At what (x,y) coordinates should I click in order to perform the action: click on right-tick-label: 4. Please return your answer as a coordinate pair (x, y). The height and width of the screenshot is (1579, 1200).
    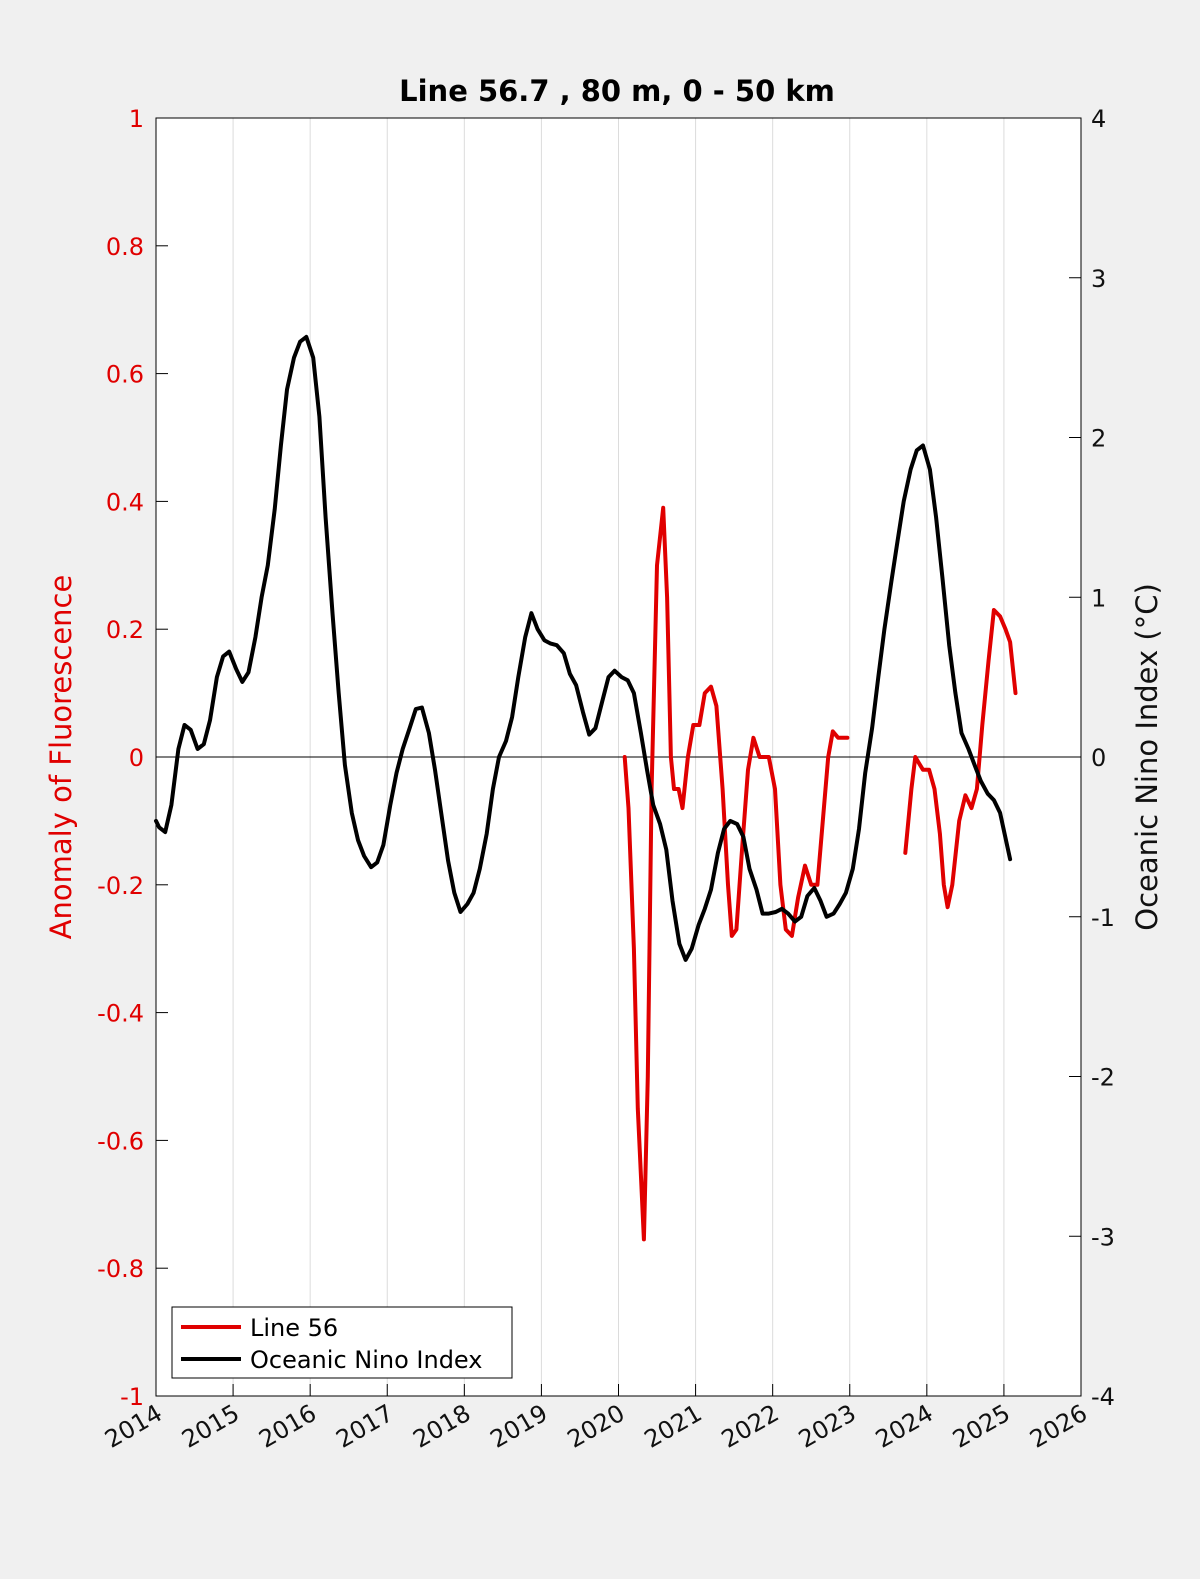
    Looking at the image, I should click on (1098, 119).